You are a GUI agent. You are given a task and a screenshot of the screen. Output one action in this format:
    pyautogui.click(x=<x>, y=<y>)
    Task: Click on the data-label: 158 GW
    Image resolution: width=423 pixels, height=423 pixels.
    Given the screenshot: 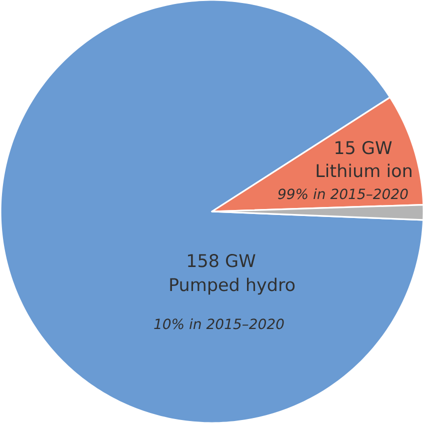 What is the action you would take?
    pyautogui.click(x=222, y=261)
    